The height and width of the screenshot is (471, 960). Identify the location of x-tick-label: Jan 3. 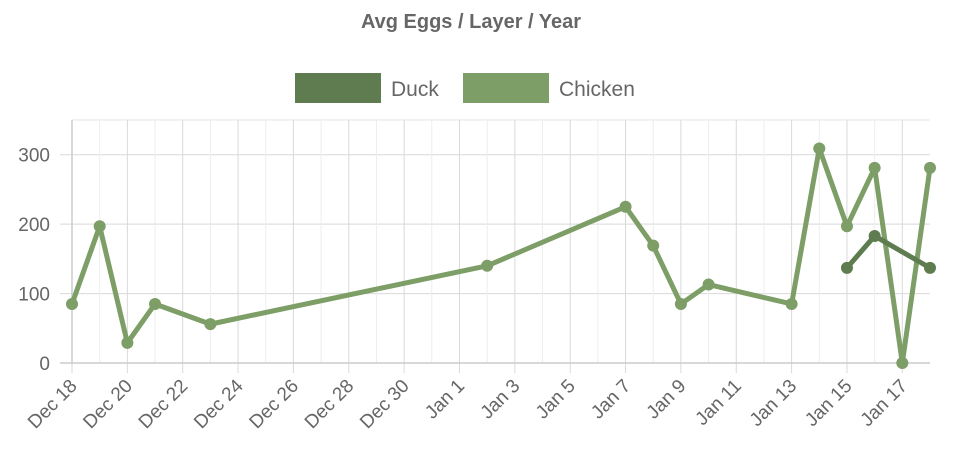
(501, 400).